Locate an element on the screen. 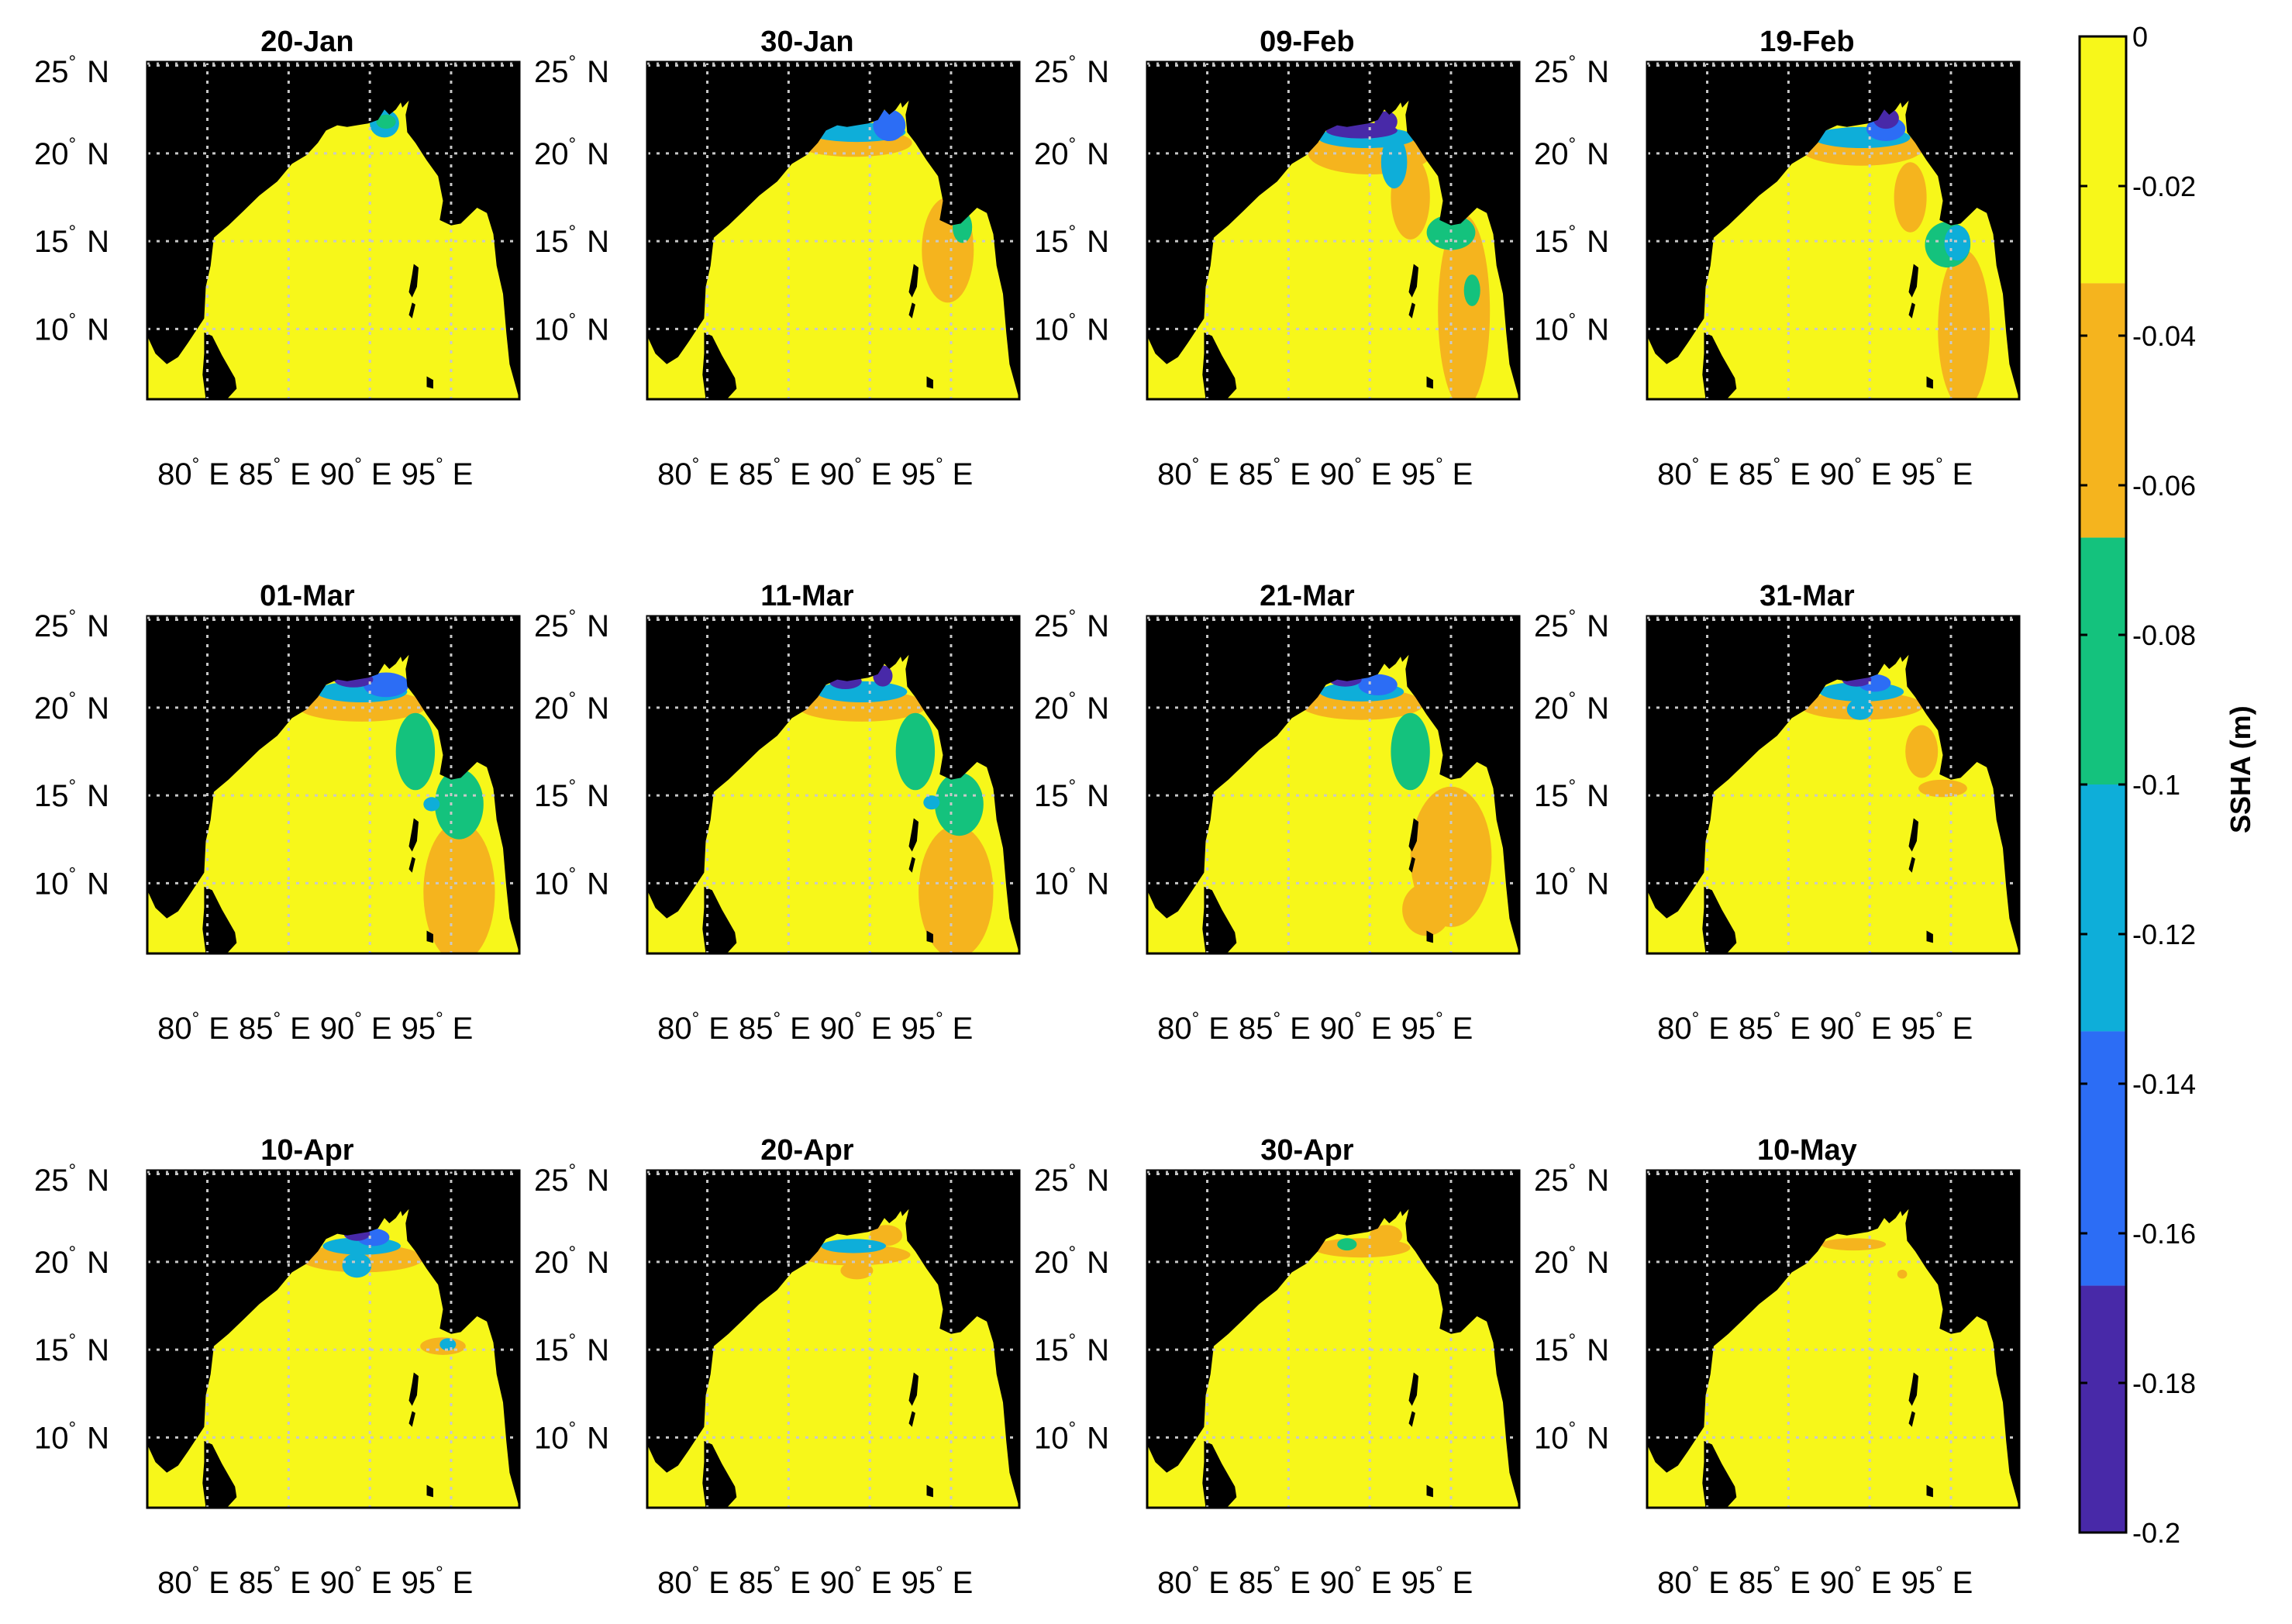 The width and height of the screenshot is (2292, 1624). map-panel-01-Mar: 01-Mar 25° N 20° N 15° N 10° N 80° E 85° E 90° E 95° E is located at coordinates (277, 813).